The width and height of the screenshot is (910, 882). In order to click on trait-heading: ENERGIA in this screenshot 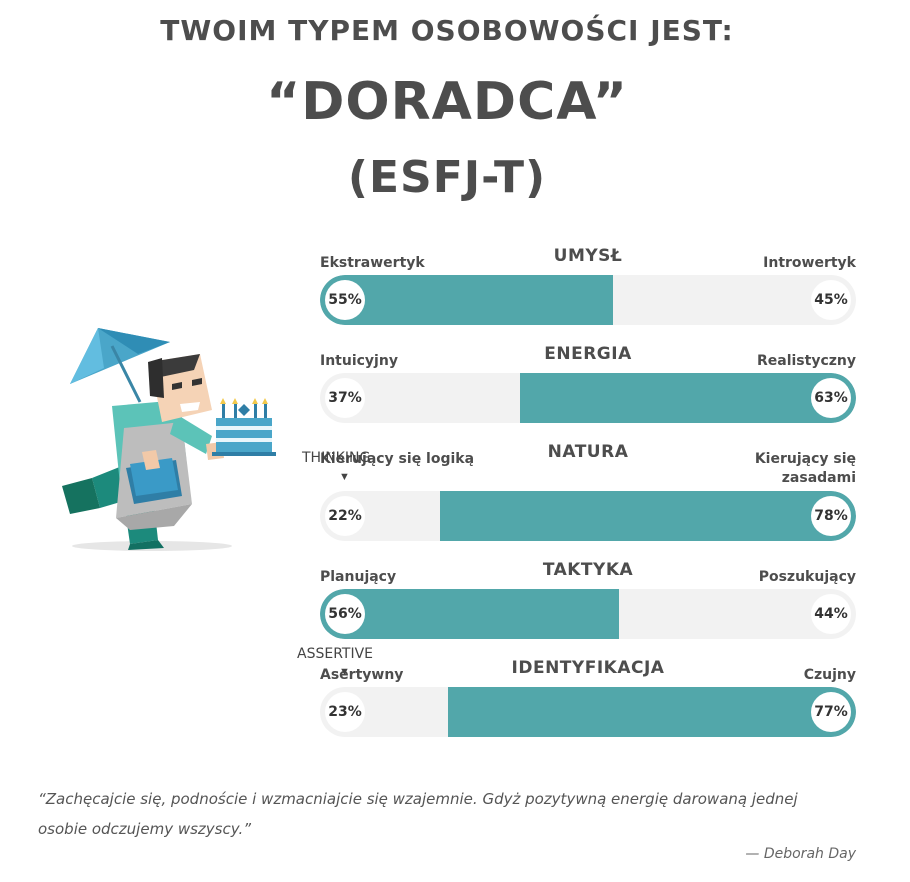, I will do `click(588, 354)`.